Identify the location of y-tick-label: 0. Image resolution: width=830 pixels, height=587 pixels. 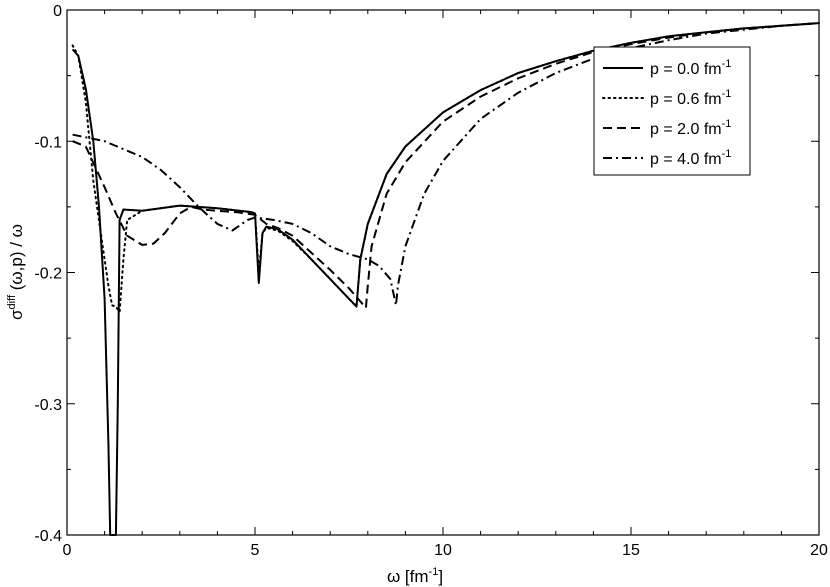
(57, 11).